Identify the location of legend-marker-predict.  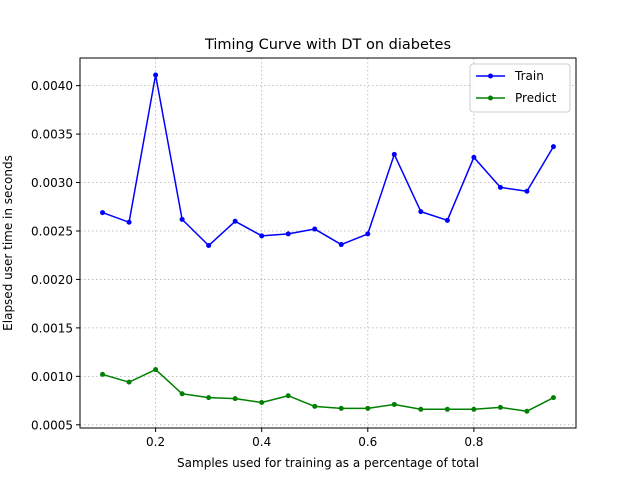
(490, 98).